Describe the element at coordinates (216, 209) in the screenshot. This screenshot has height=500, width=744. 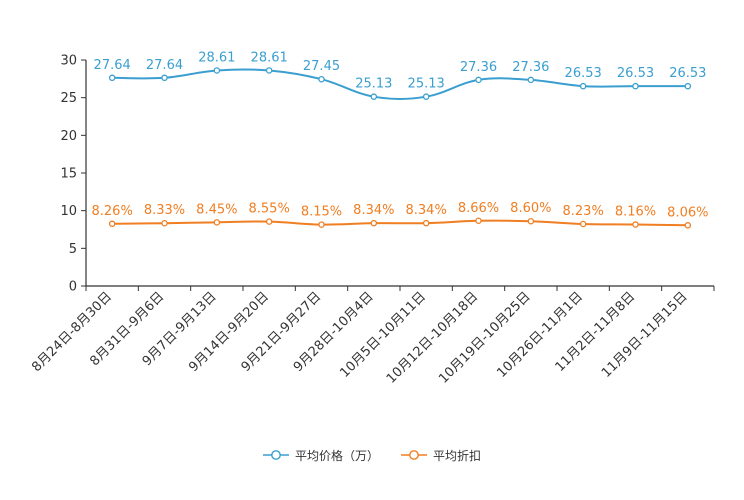
I see `data-label: 8.45%` at that location.